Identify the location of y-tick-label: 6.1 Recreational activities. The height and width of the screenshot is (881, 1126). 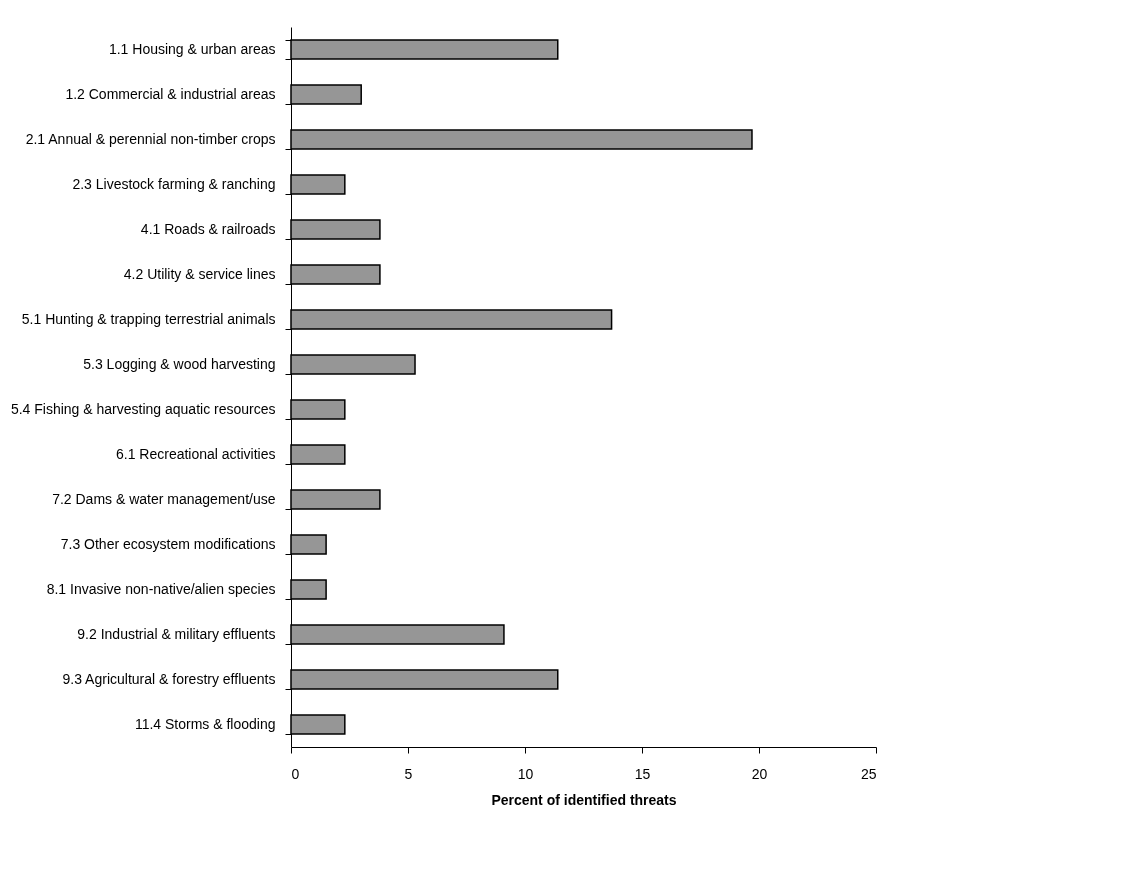
(195, 454).